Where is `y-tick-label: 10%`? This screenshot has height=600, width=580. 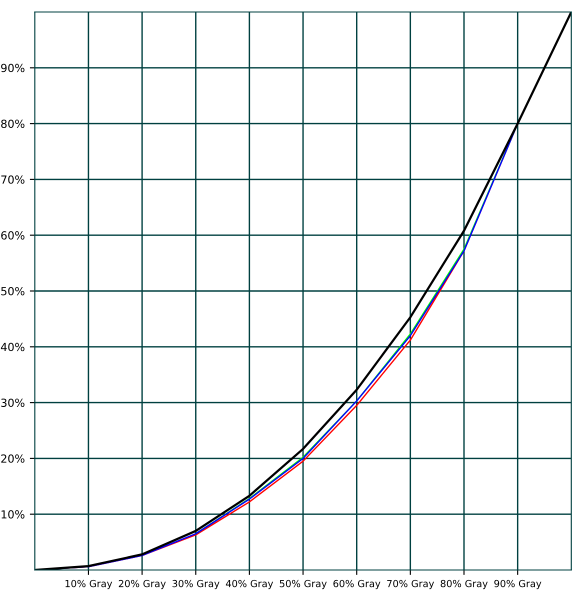
y-tick-label: 10% is located at coordinates (13, 514).